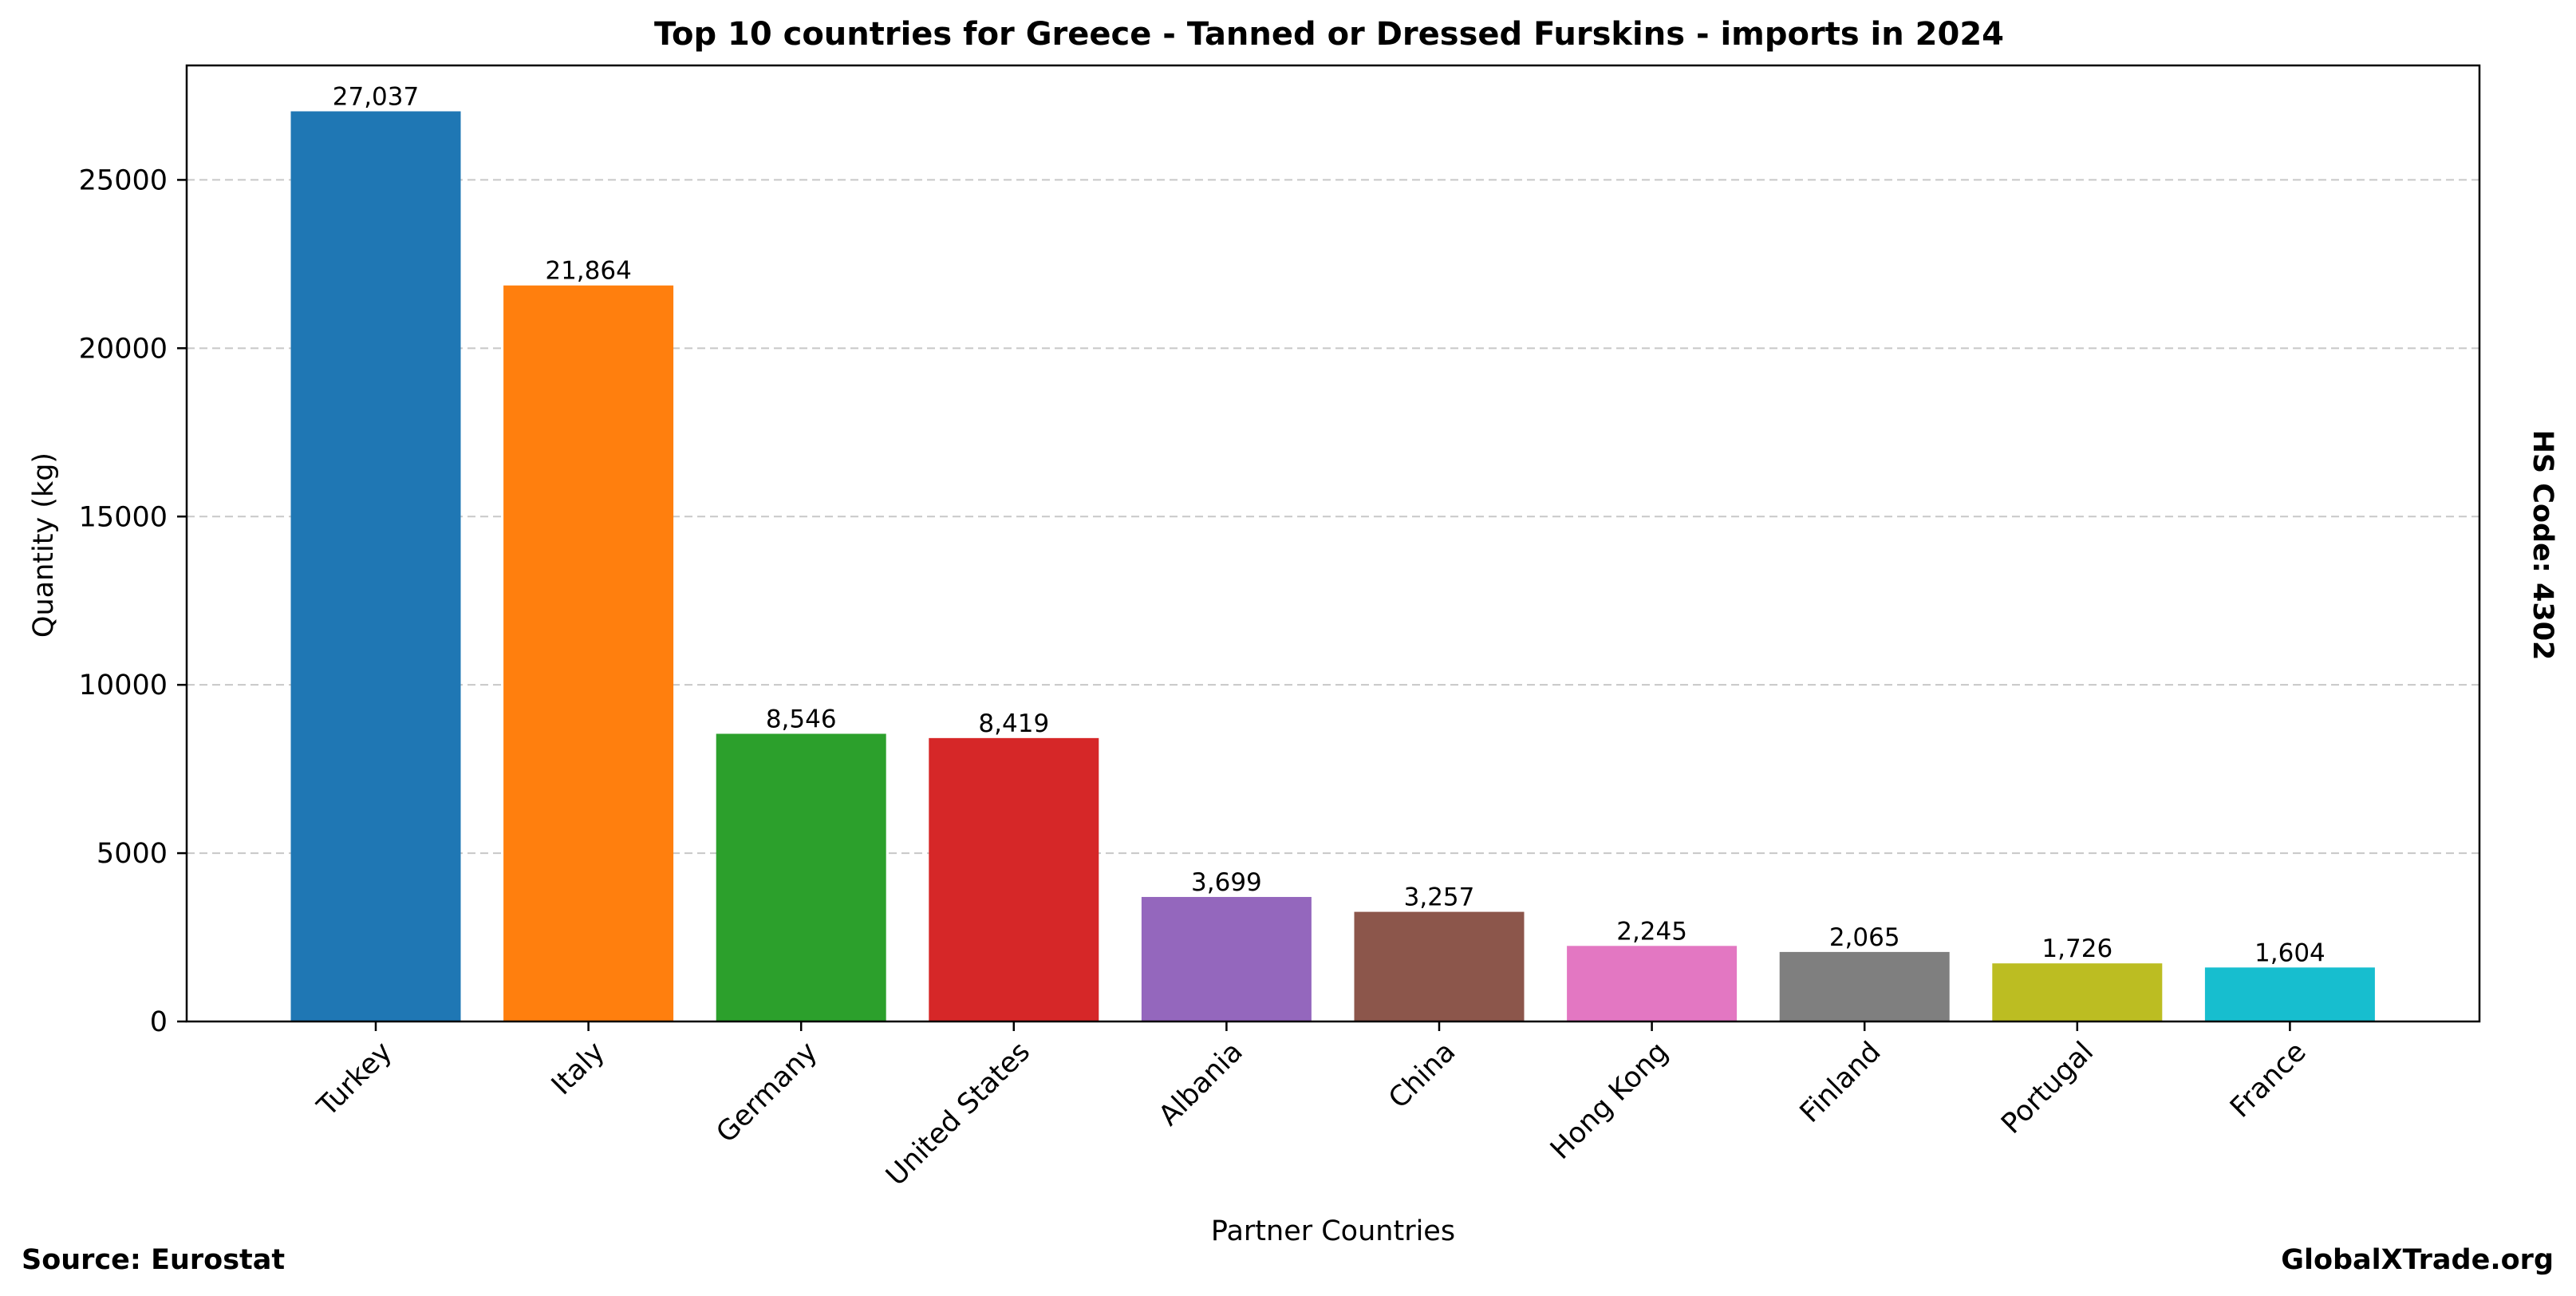  What do you see at coordinates (801, 877) in the screenshot?
I see `bar-germany` at bounding box center [801, 877].